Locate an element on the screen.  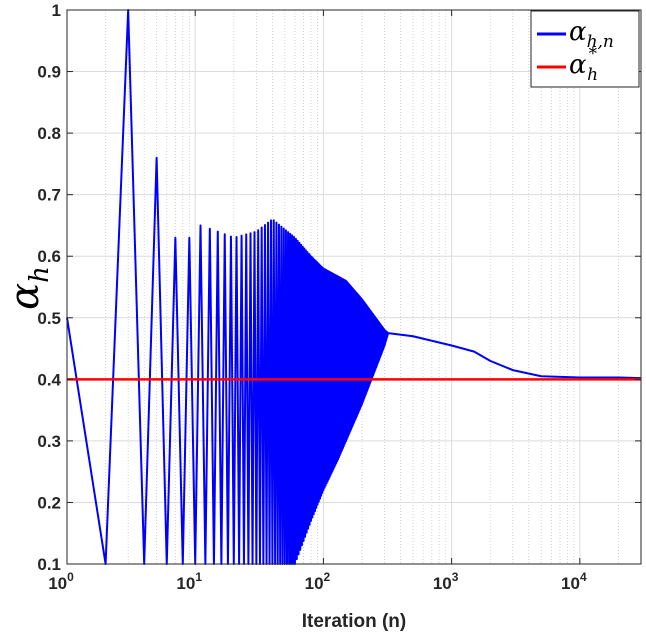
x-tick-label: 10³ is located at coordinates (446, 581).